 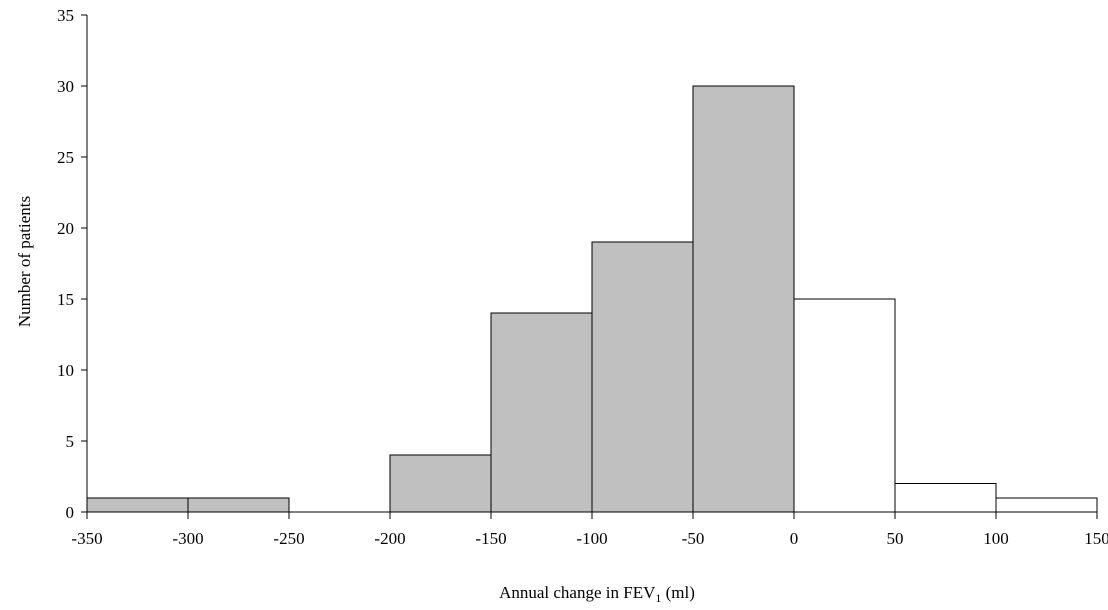 I want to click on x-axis-title-main: Annual change in FEV, so click(x=577, y=592).